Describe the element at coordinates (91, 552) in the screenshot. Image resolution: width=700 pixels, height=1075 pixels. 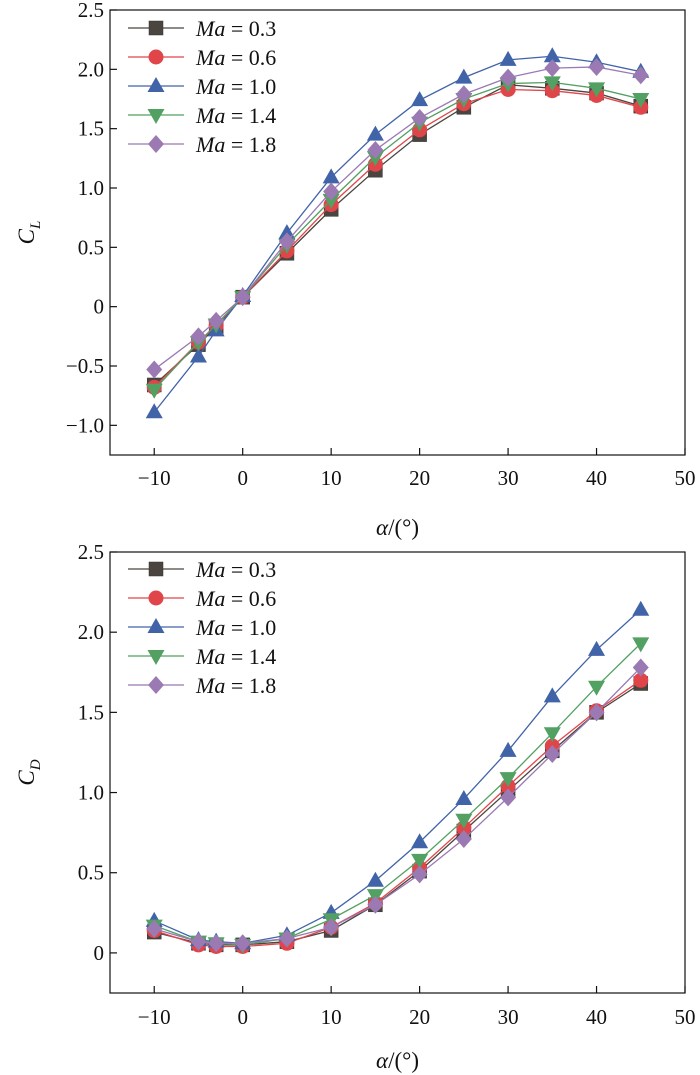
I see `cd-y-tick-label: 2.5` at that location.